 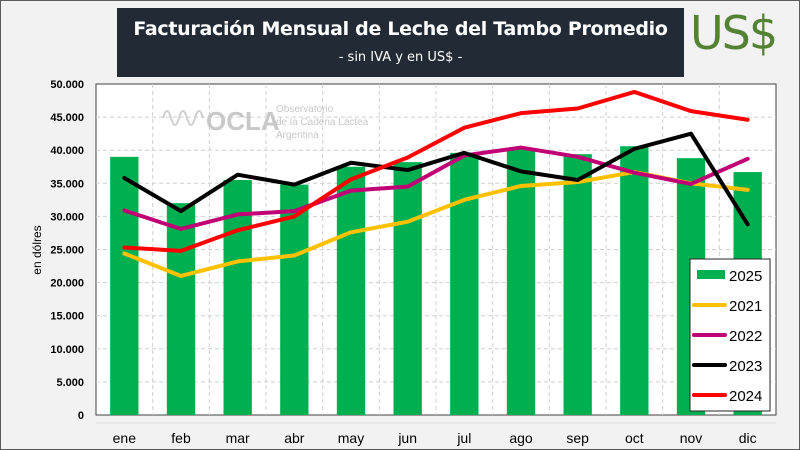 What do you see at coordinates (305, 109) in the screenshot?
I see `watermark-line1: Observatorio` at bounding box center [305, 109].